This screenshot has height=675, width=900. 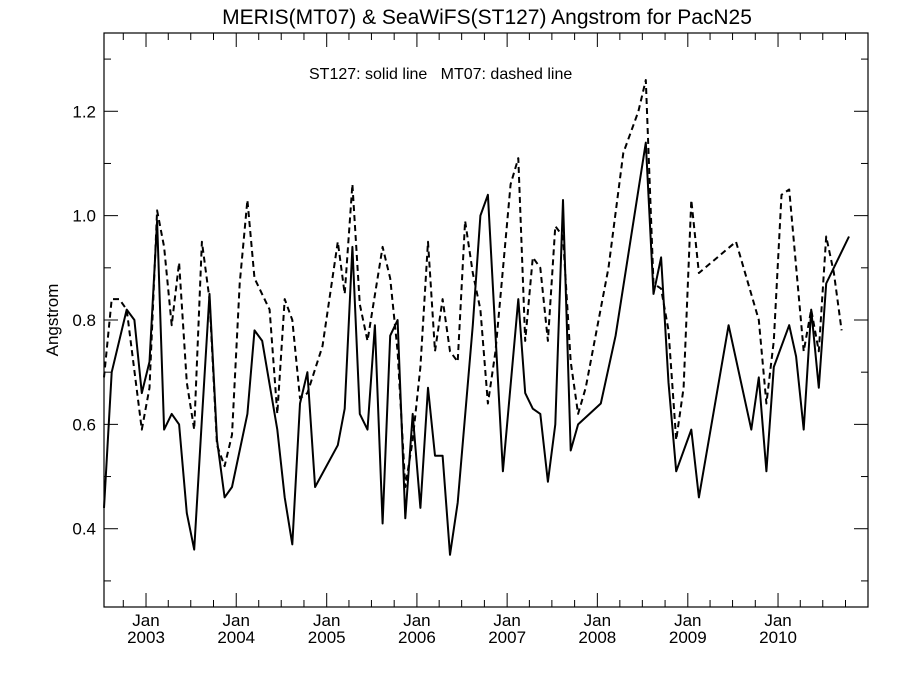 I want to click on x-tick-label-year: 2007, so click(x=507, y=637).